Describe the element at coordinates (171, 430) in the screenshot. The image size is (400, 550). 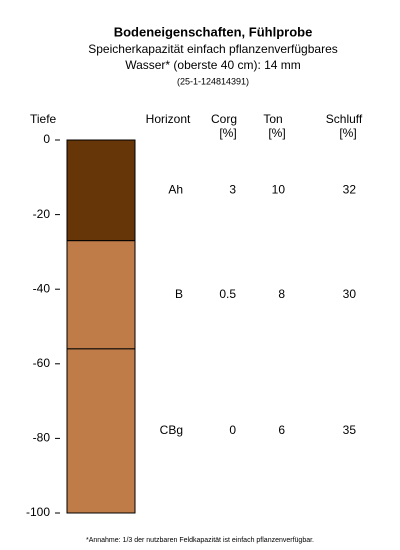
I see `horizon-label: CBg` at that location.